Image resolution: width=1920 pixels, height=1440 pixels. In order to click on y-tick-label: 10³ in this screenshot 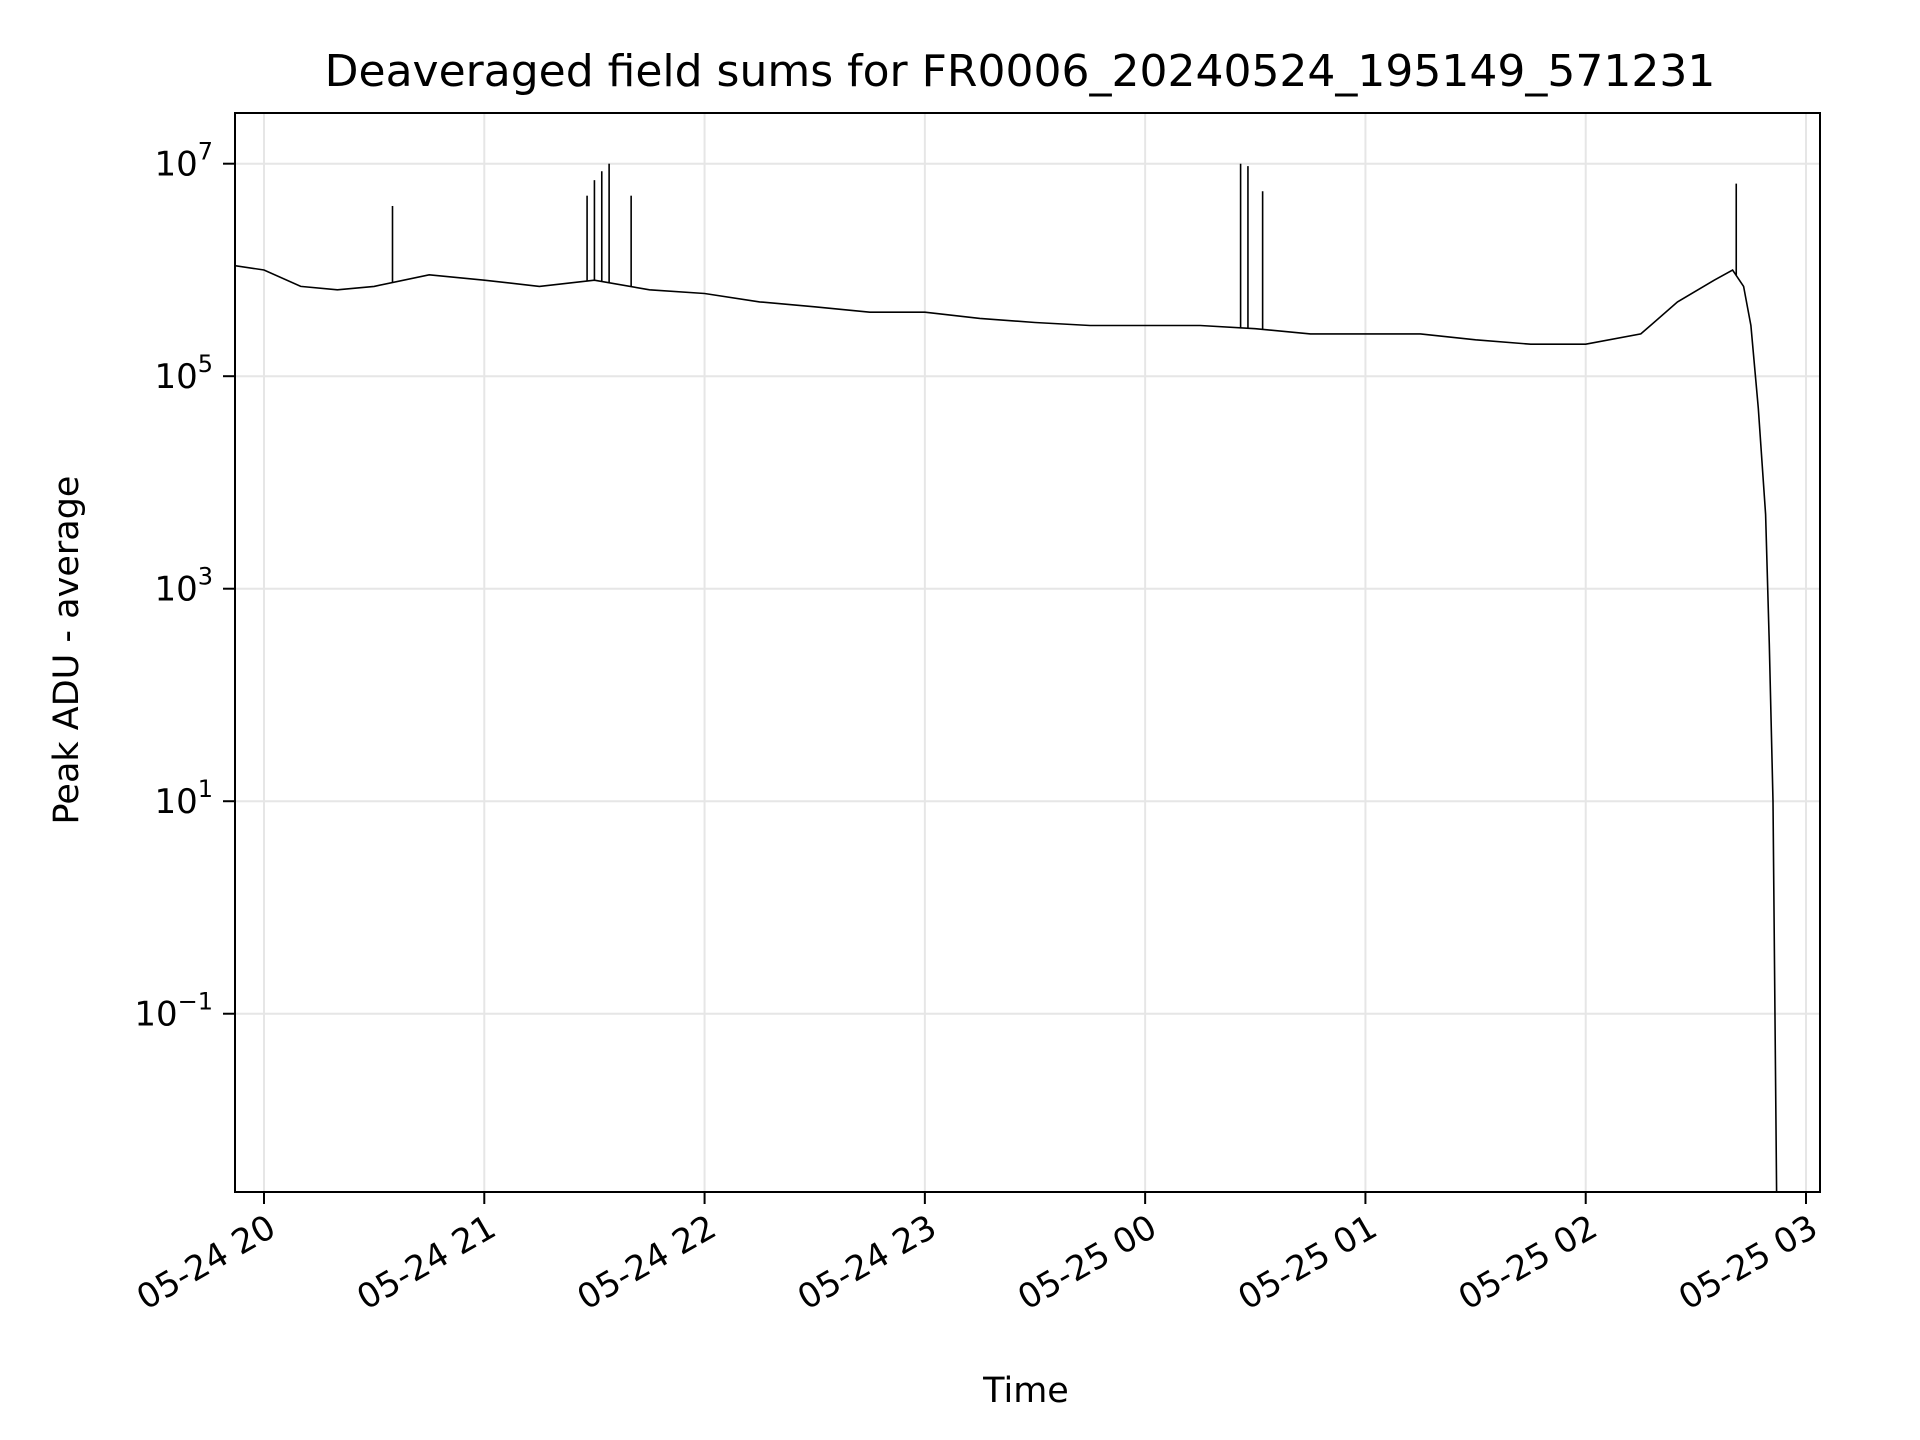, I will do `click(183, 586)`.